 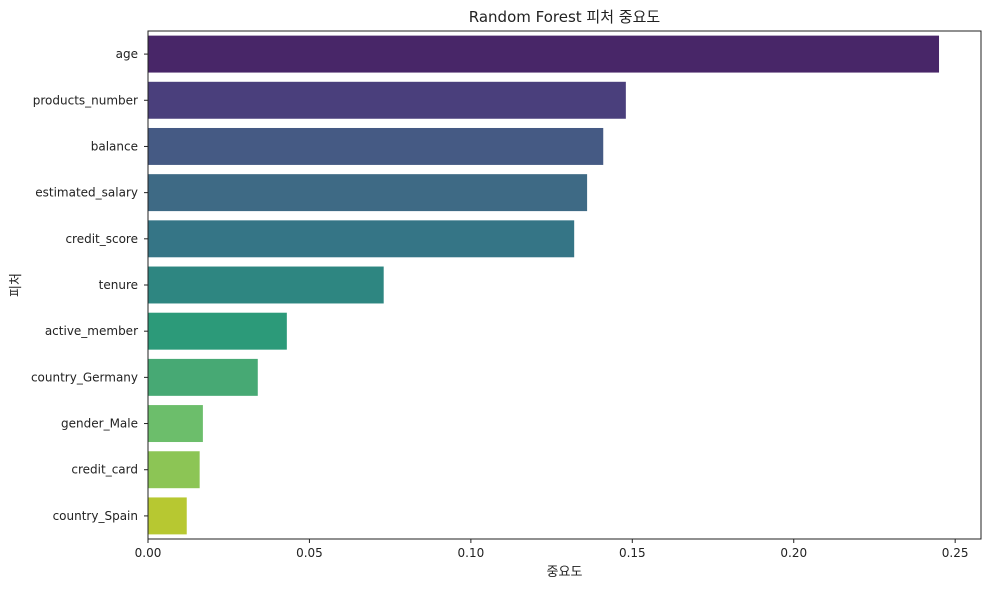 What do you see at coordinates (175, 424) in the screenshot?
I see `bar-gender_Male` at bounding box center [175, 424].